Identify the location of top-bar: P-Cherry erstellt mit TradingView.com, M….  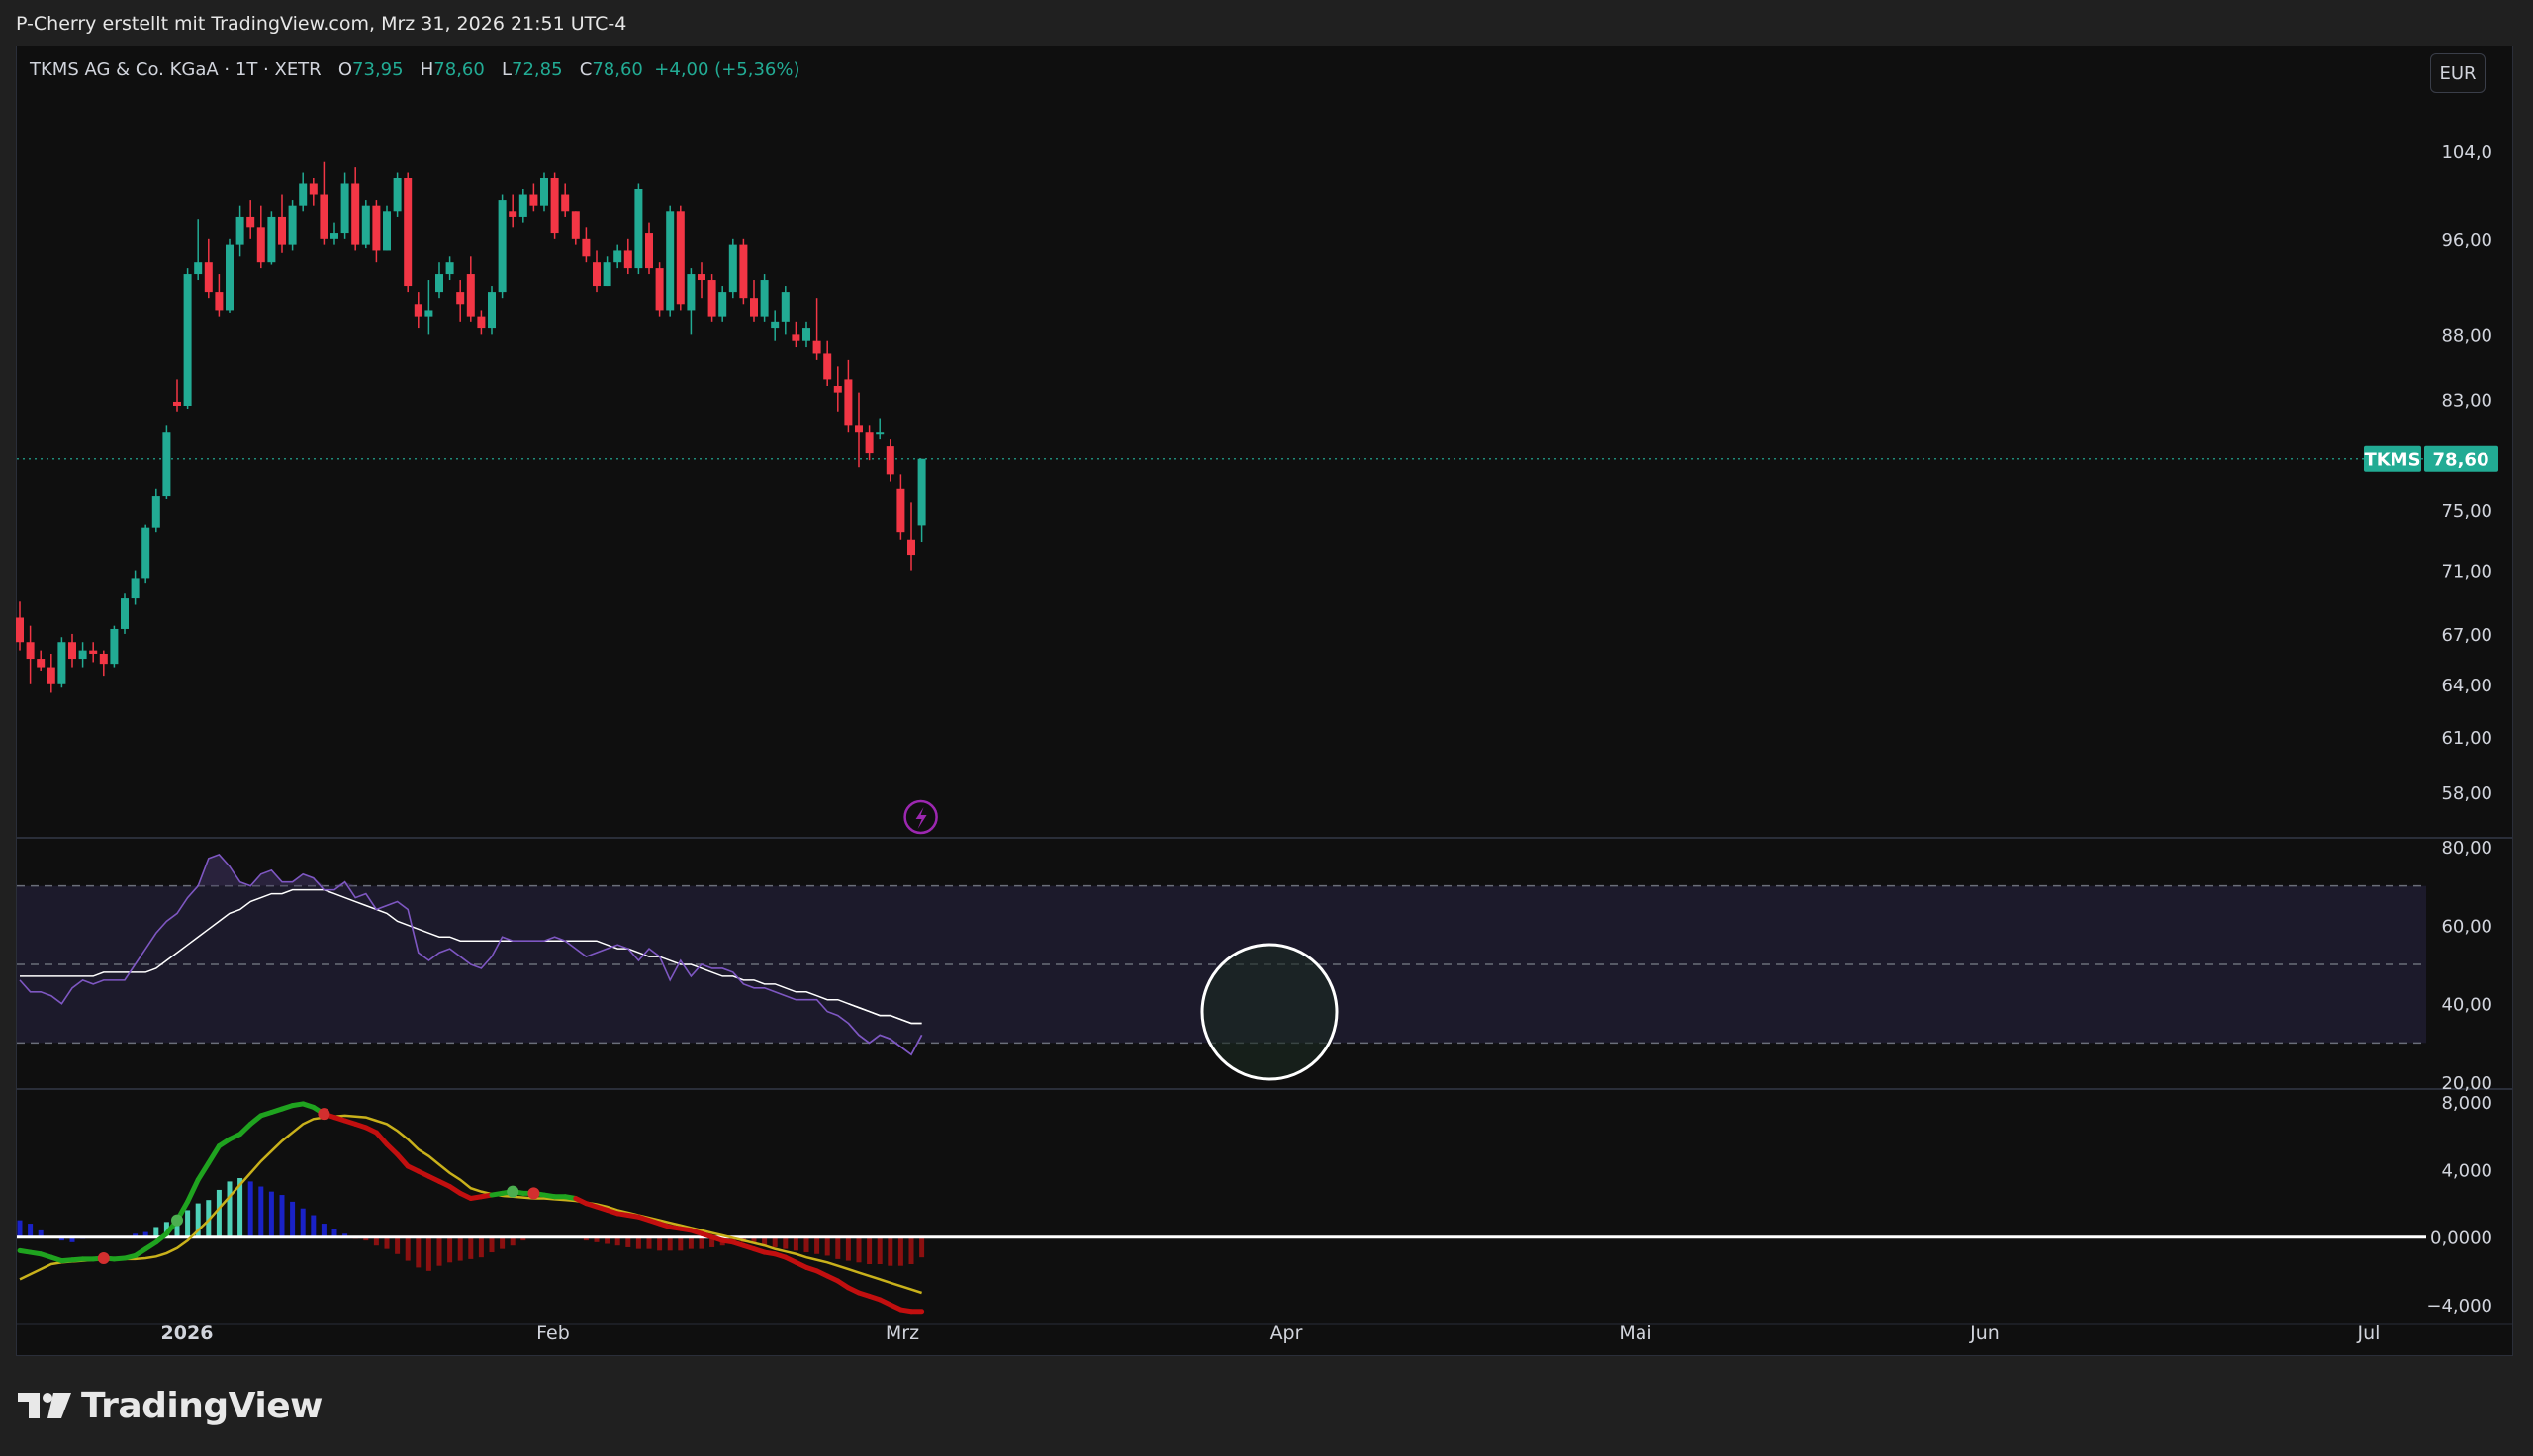
(1266, 24).